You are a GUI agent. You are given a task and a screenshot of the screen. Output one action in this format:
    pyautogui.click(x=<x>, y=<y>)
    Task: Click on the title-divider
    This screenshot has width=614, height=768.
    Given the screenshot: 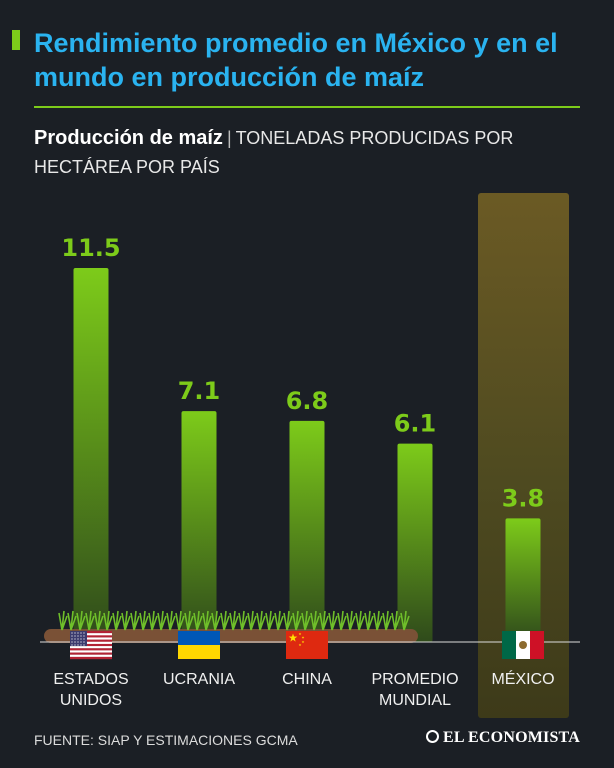 What is the action you would take?
    pyautogui.click(x=307, y=107)
    